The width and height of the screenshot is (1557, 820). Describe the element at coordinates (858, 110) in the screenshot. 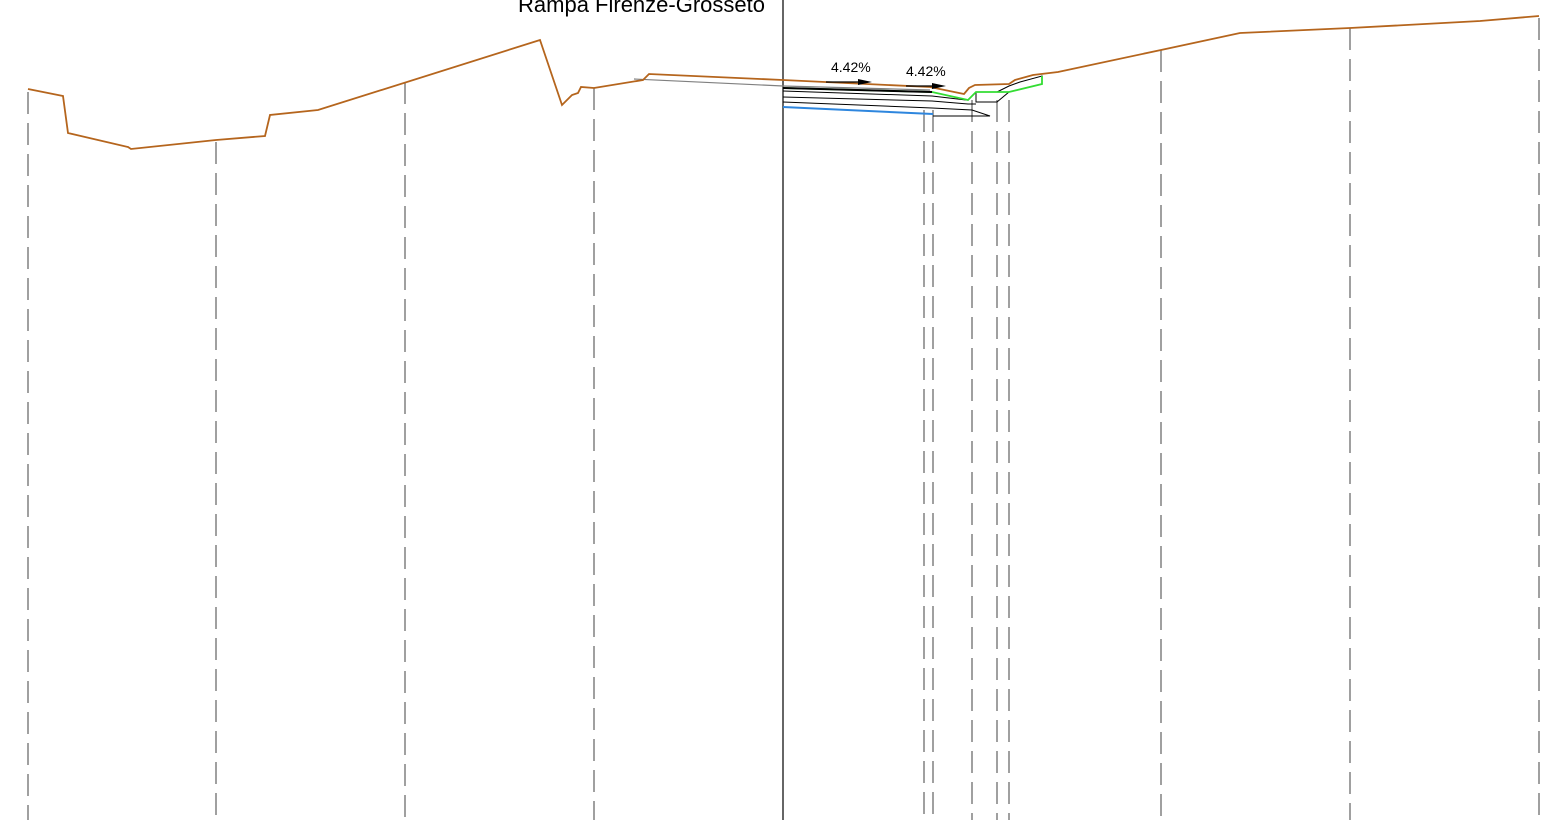

I see `subgrade-layer-blue` at that location.